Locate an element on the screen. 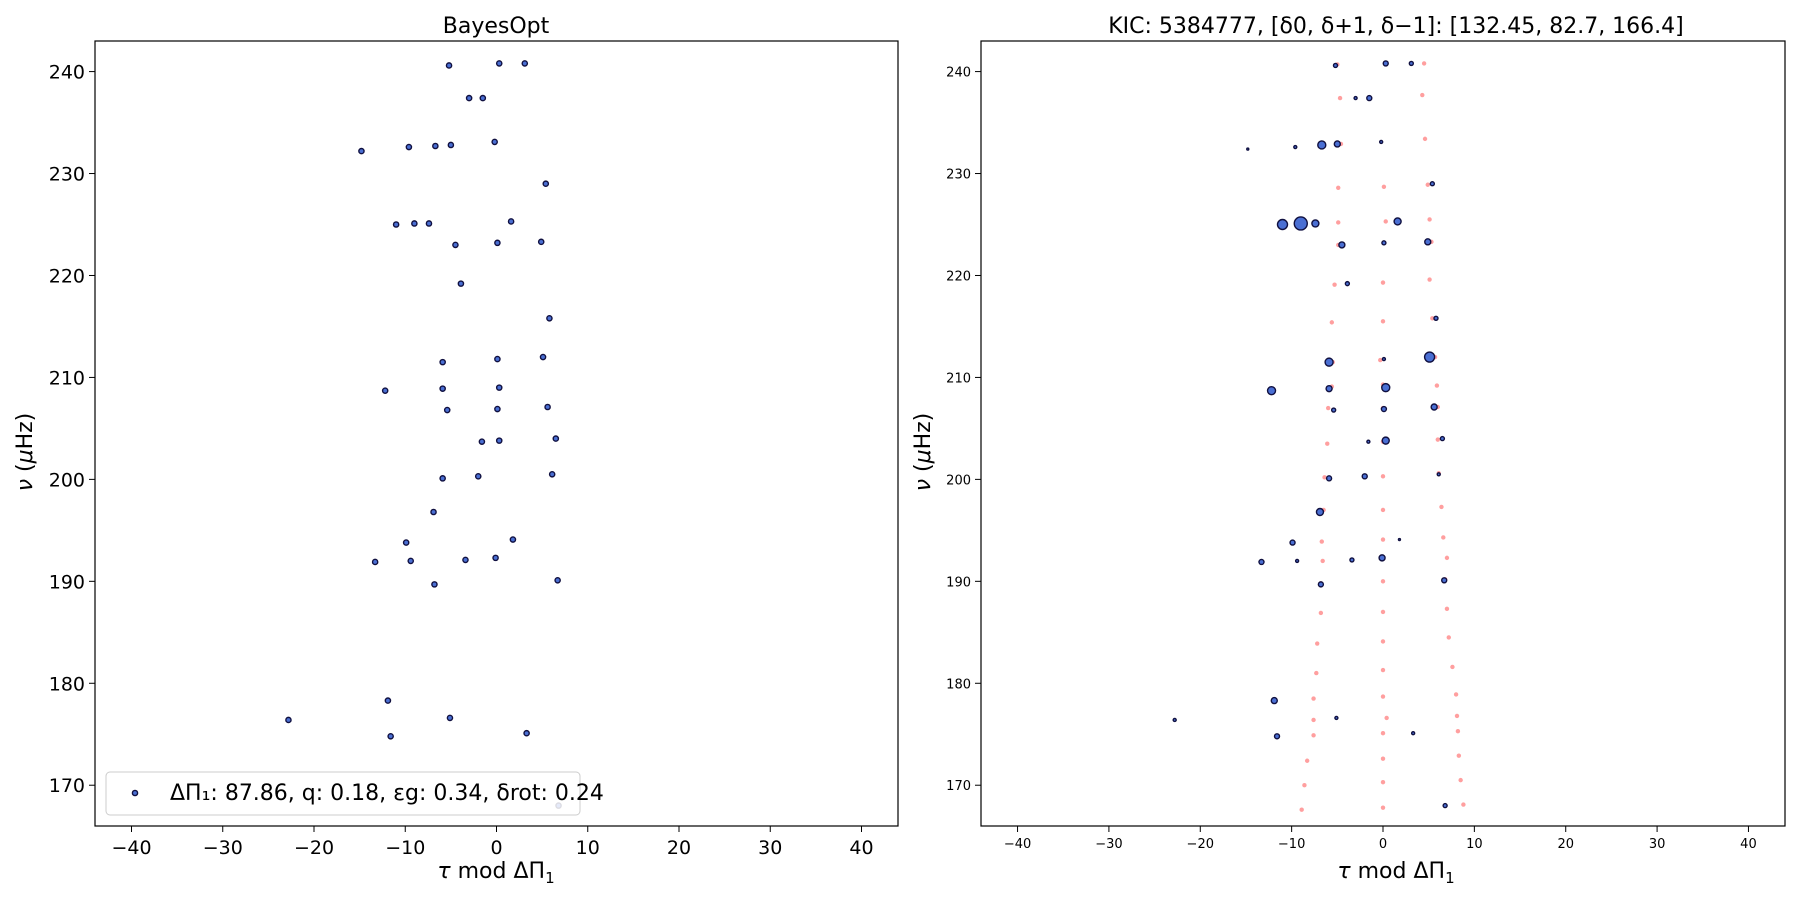 Image resolution: width=1800 pixels, height=900 pixels. right-x-tick-label: 10 is located at coordinates (1474, 844).